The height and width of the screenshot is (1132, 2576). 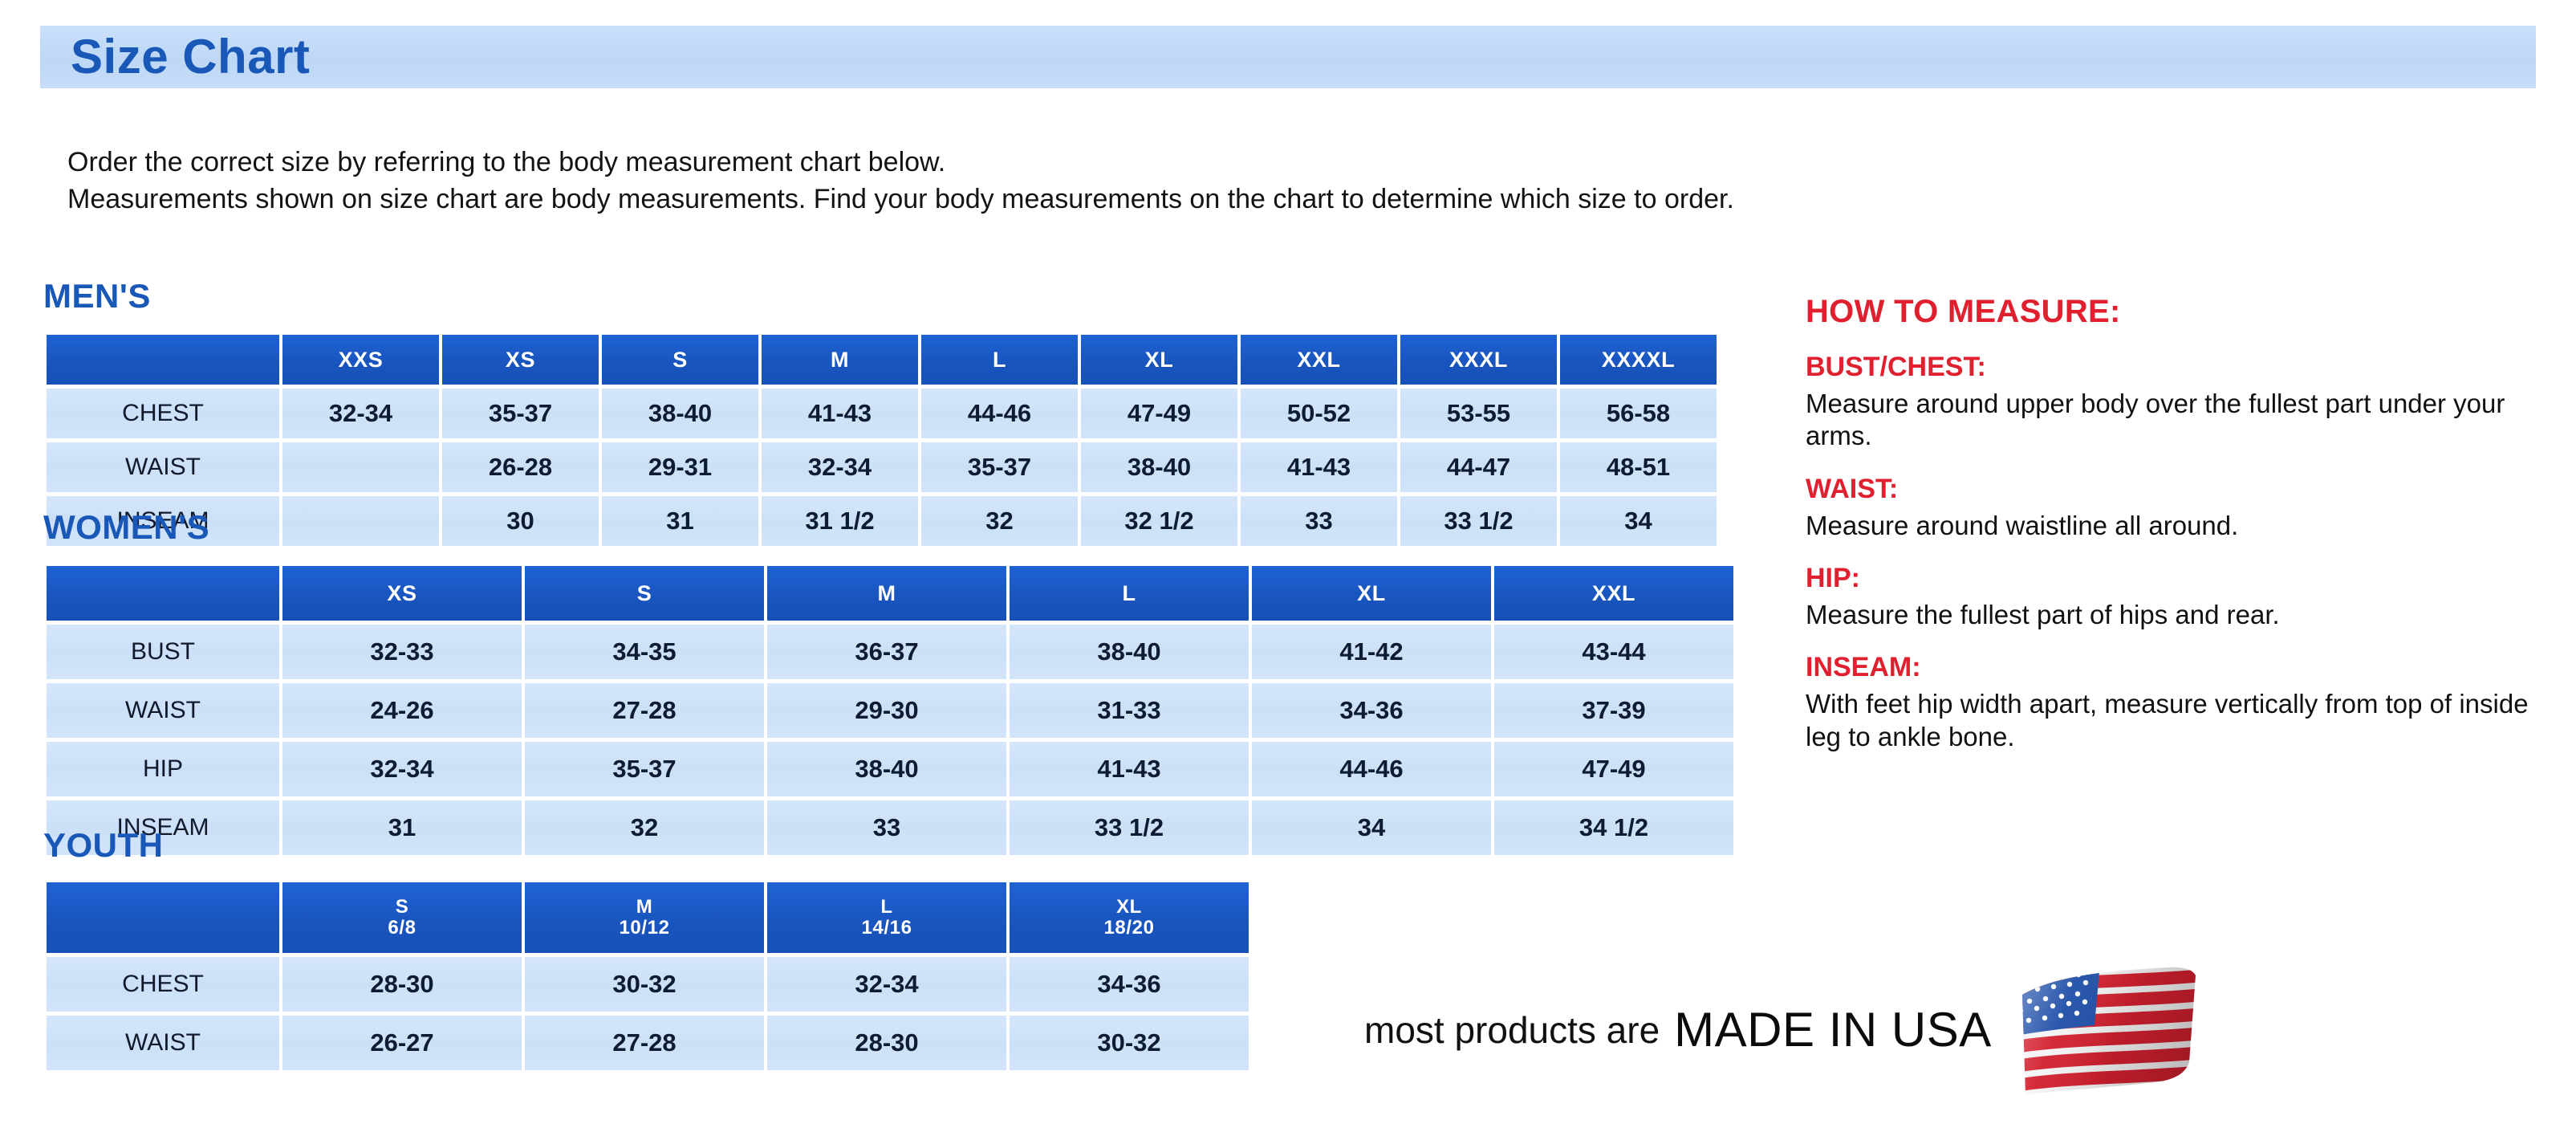 I want to click on measurement-cell: 29-30, so click(x=886, y=710).